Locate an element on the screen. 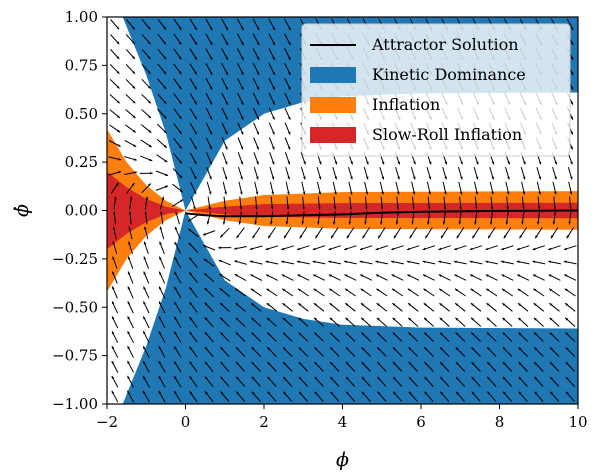  legend-label: Attractor Solution is located at coordinates (445, 44).